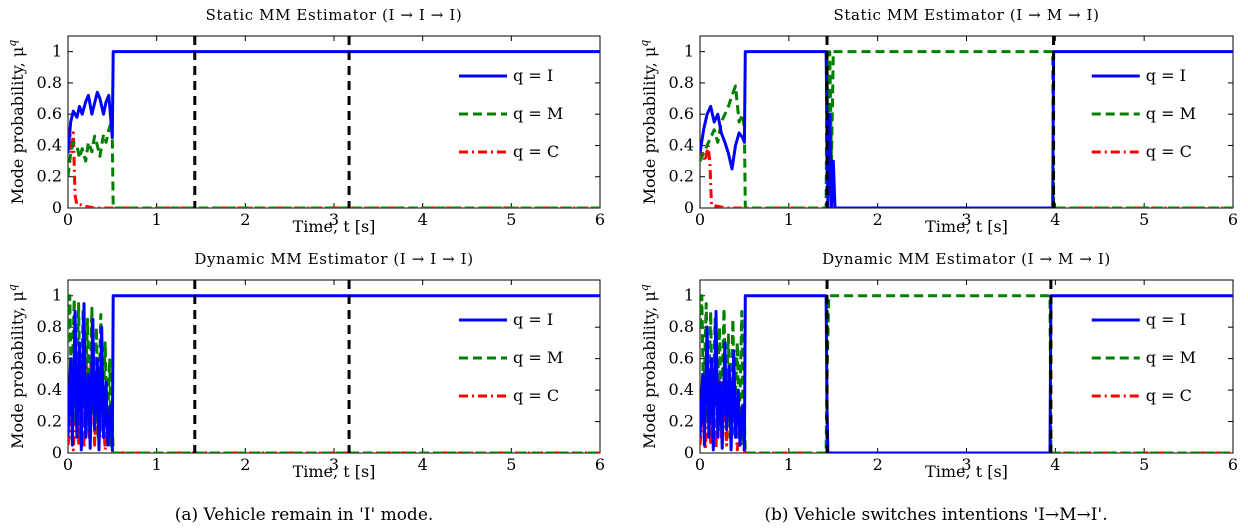 This screenshot has width=1248, height=531. I want to click on chart-title: Dynamic MM Estimator (I → I → I), so click(333, 259).